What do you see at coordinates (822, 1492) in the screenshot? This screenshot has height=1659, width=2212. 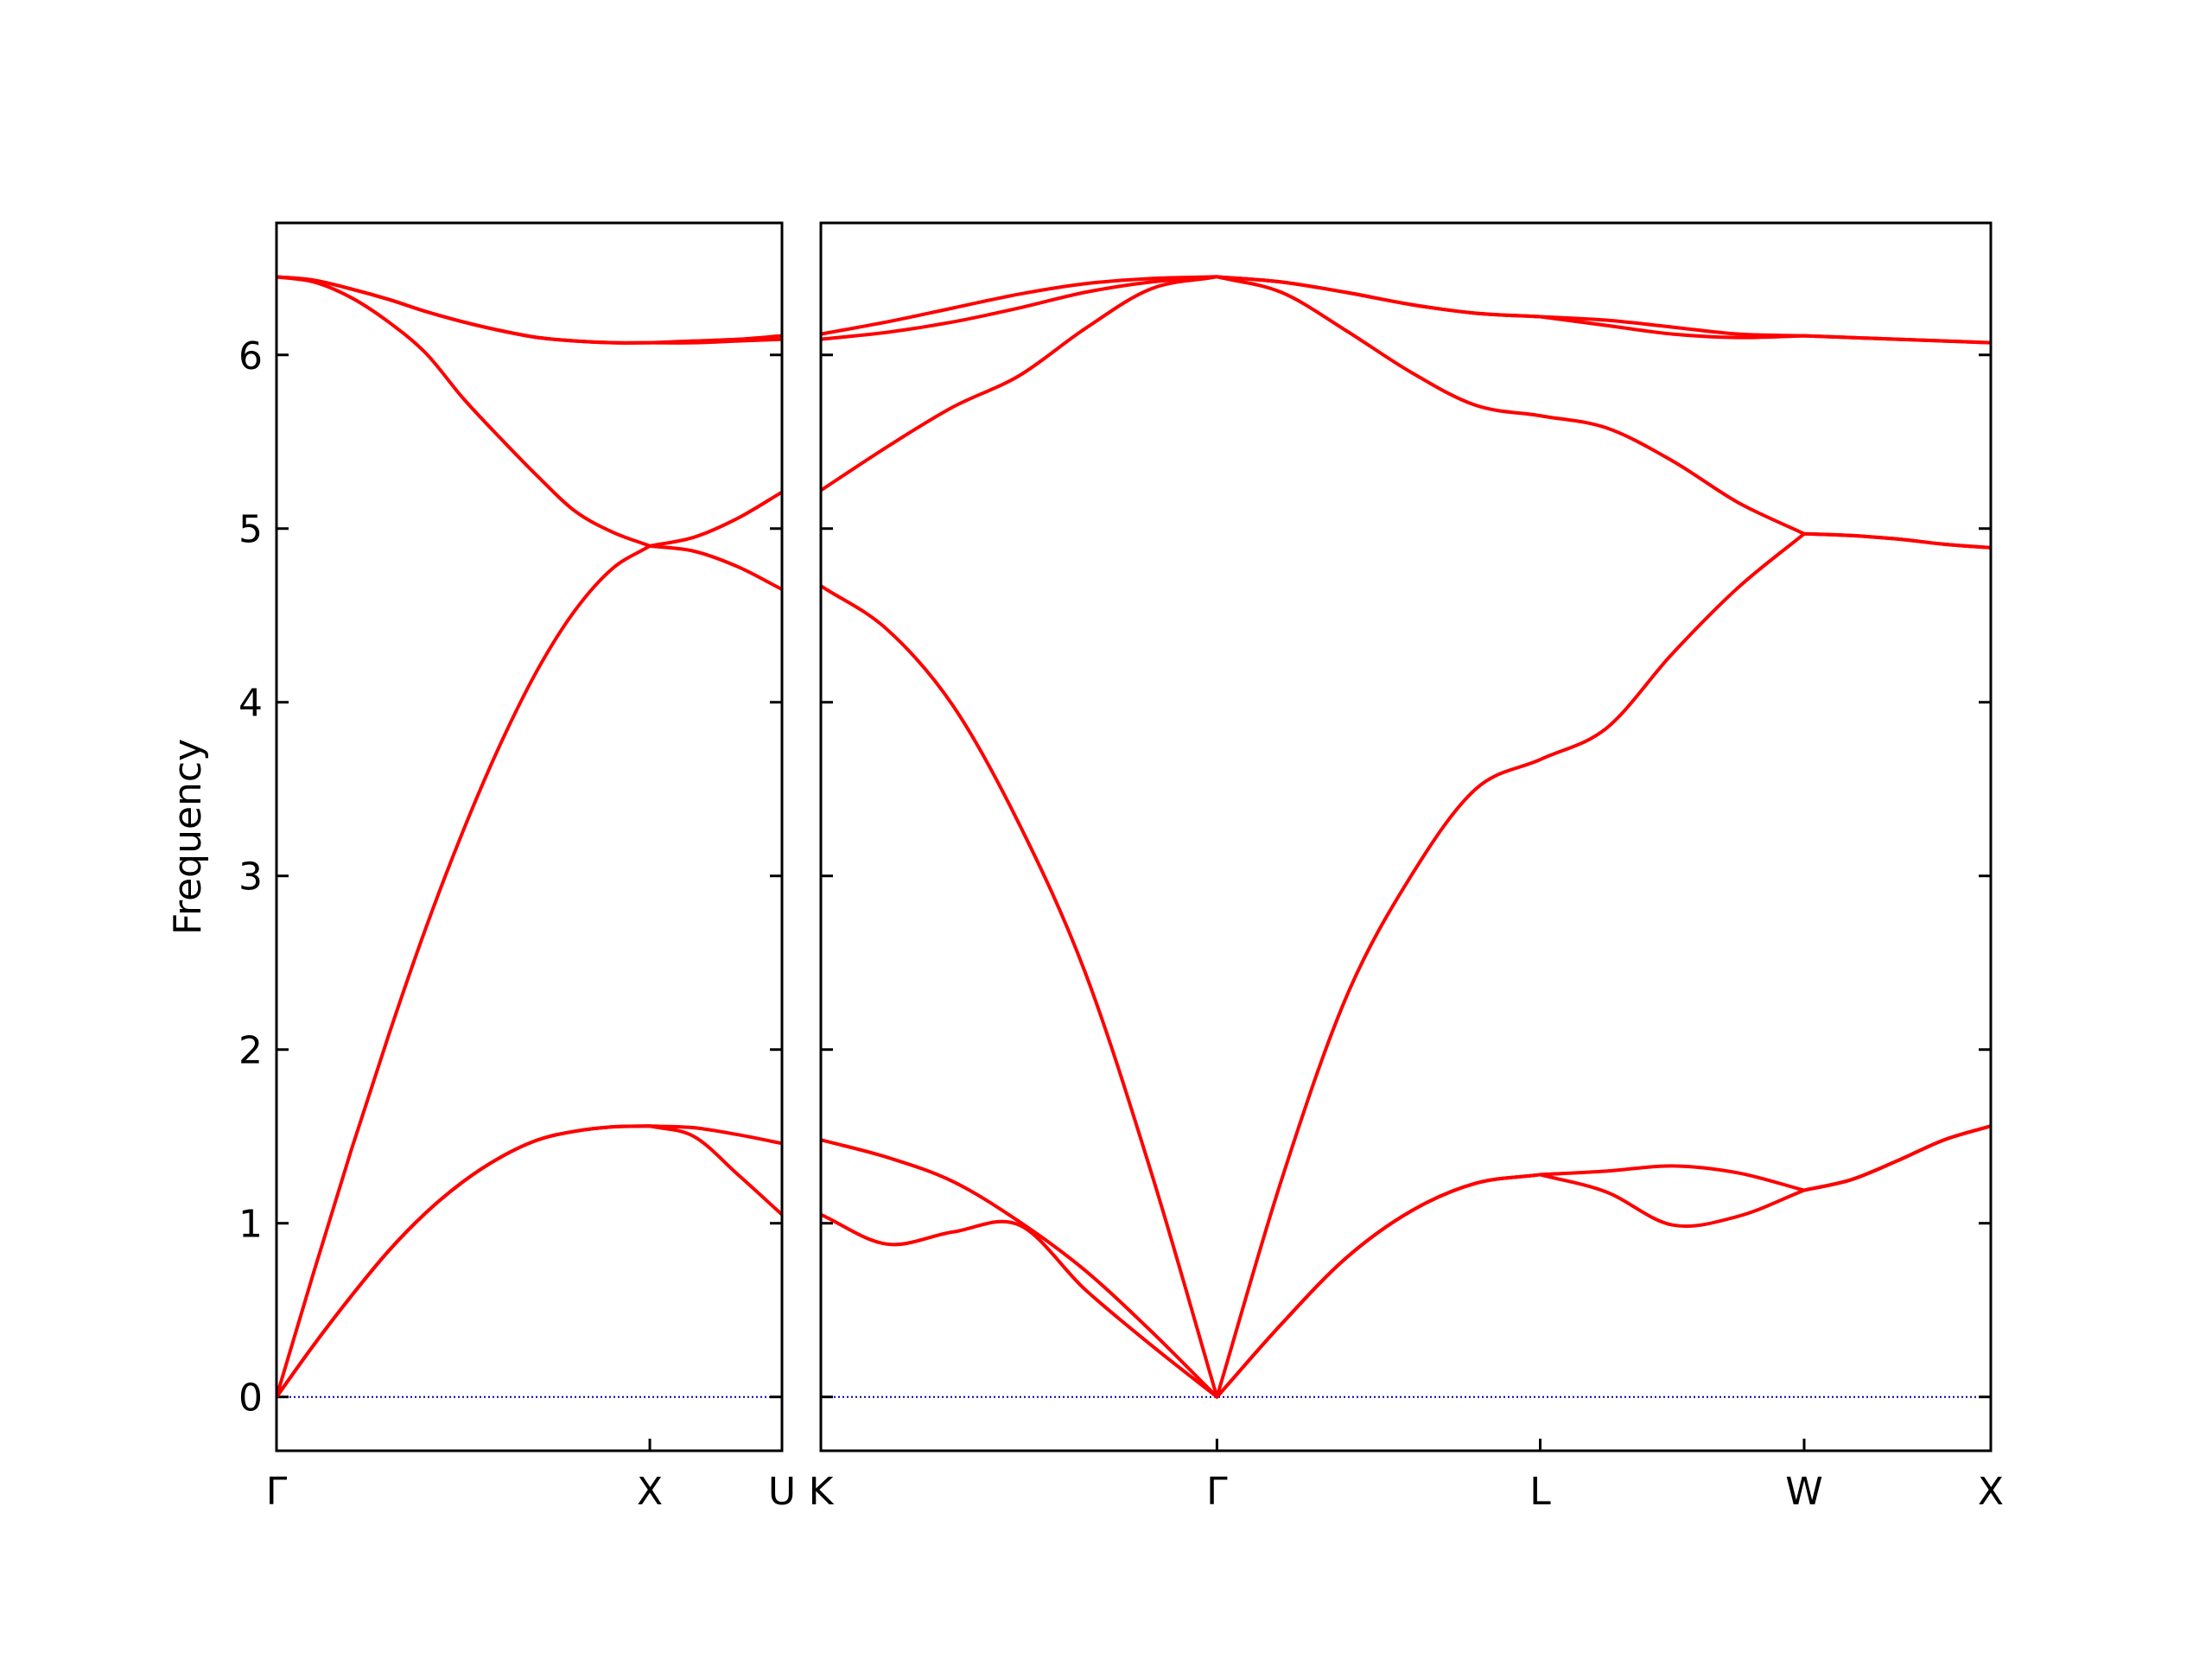 I see `x-tick-label: K` at bounding box center [822, 1492].